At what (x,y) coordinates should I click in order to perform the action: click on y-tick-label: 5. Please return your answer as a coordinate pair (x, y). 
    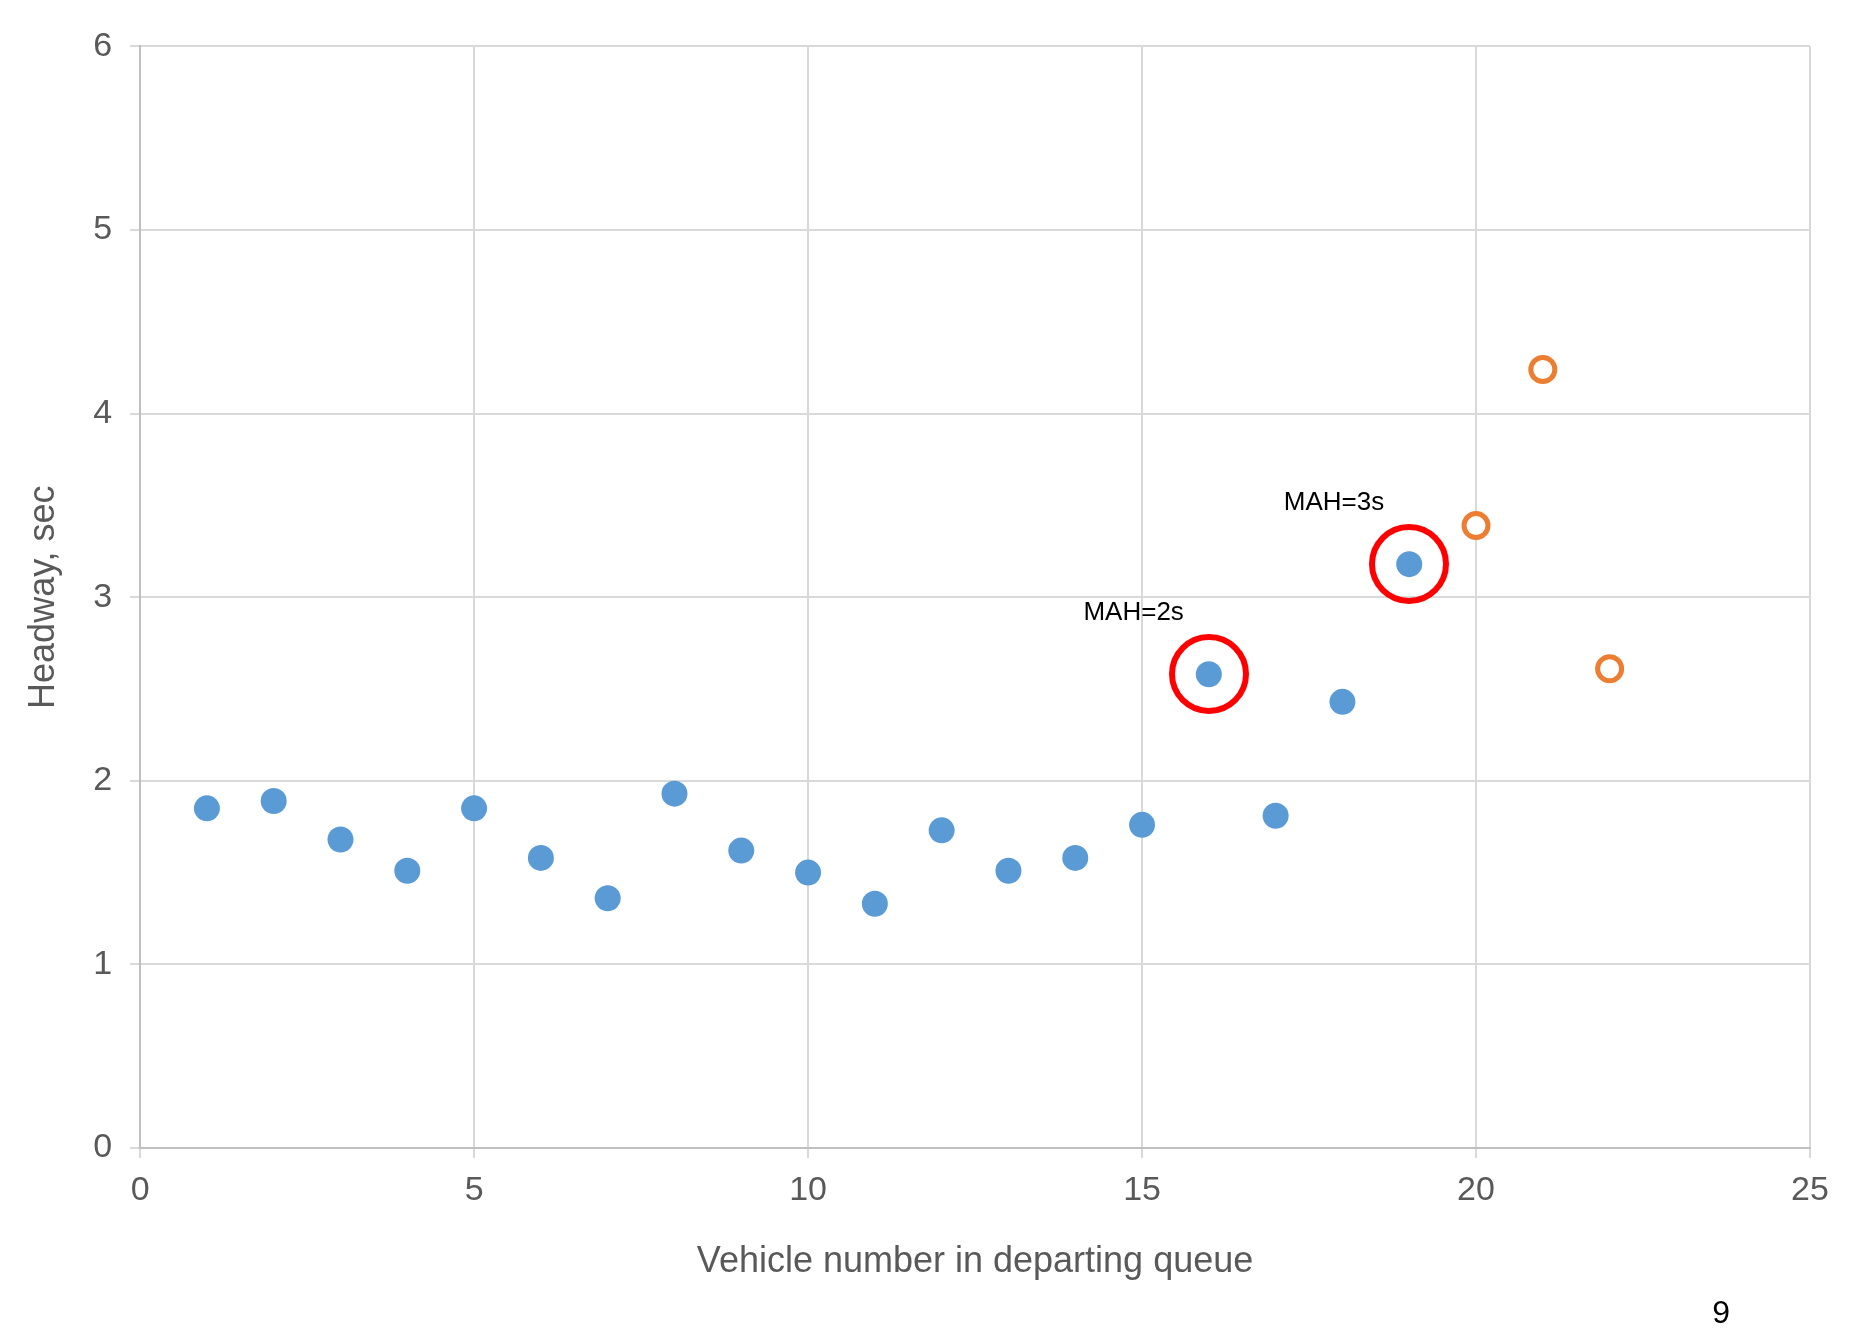
    Looking at the image, I should click on (103, 227).